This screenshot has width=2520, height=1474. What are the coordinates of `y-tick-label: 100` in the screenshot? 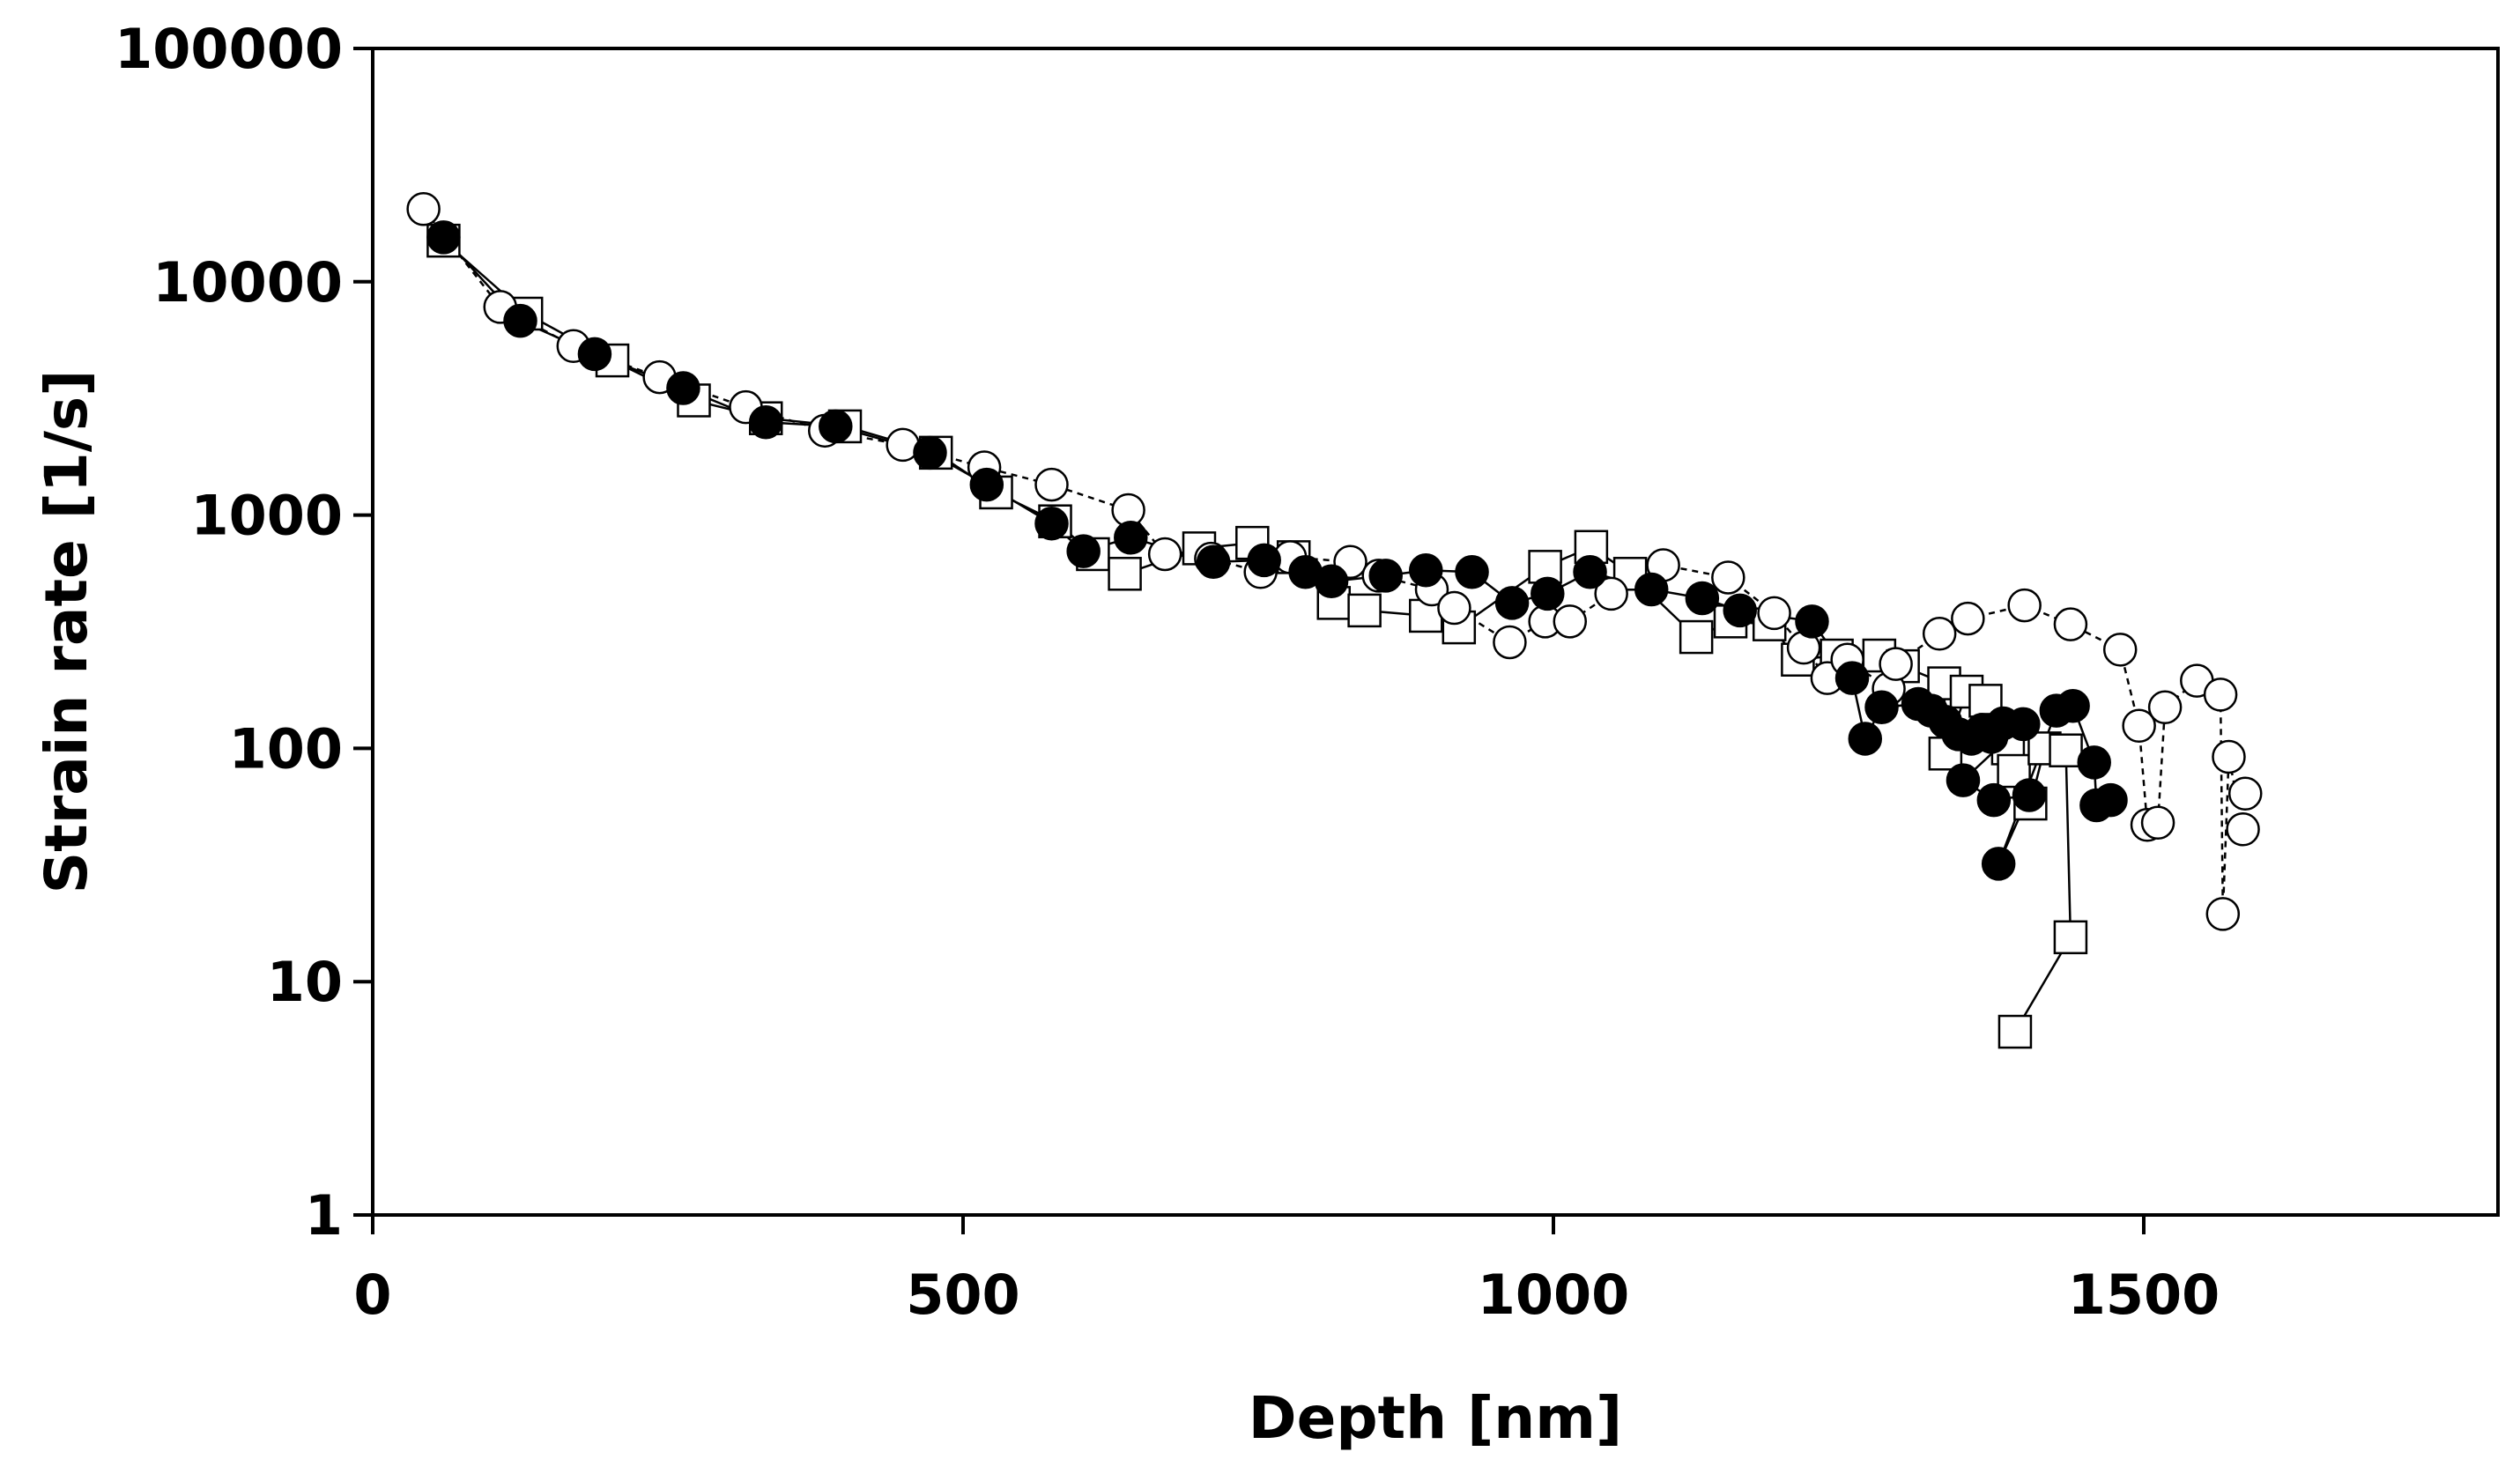 It's located at (286, 748).